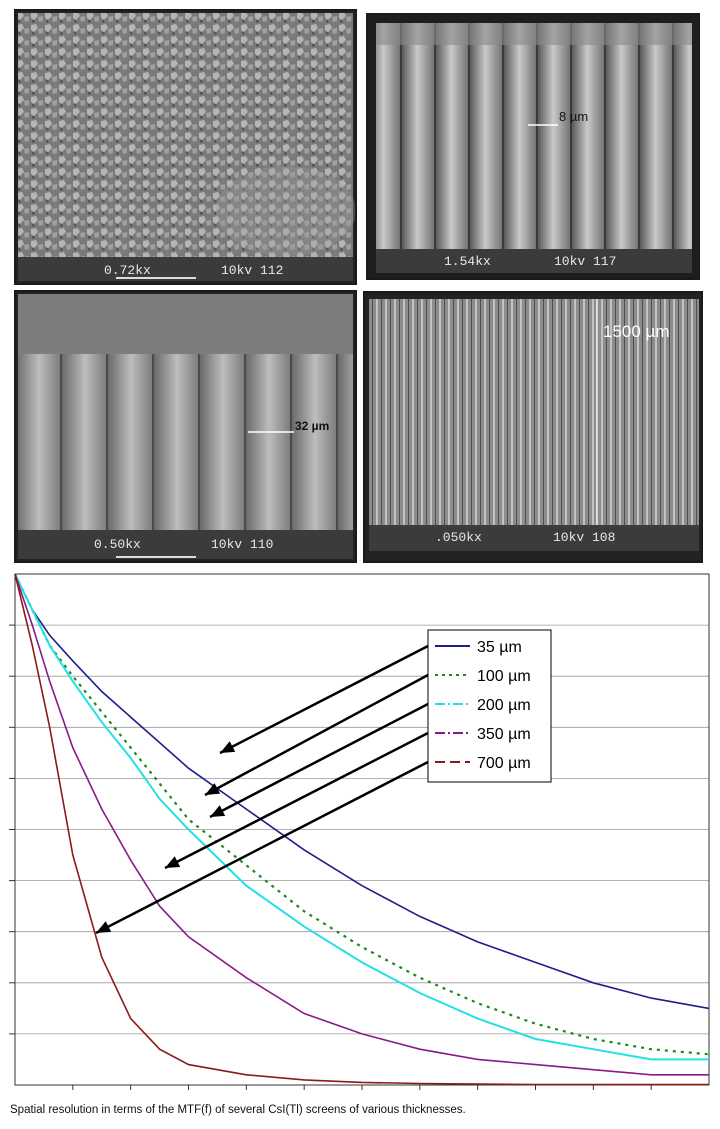 The image size is (720, 1129). Describe the element at coordinates (117, 544) in the screenshot. I see `magnification-label: 0.50kx` at that location.